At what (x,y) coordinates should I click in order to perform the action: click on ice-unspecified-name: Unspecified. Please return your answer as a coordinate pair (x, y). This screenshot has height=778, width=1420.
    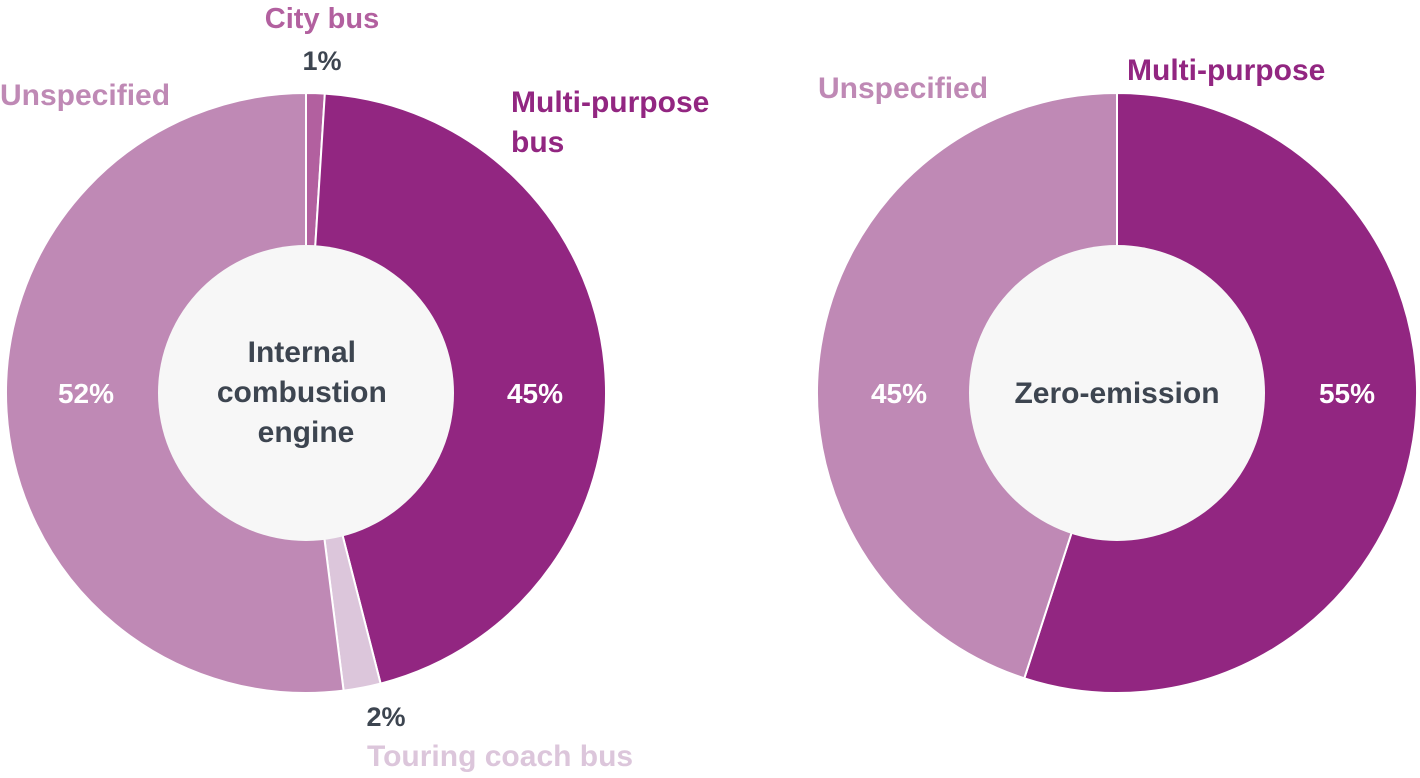
    Looking at the image, I should click on (85, 95).